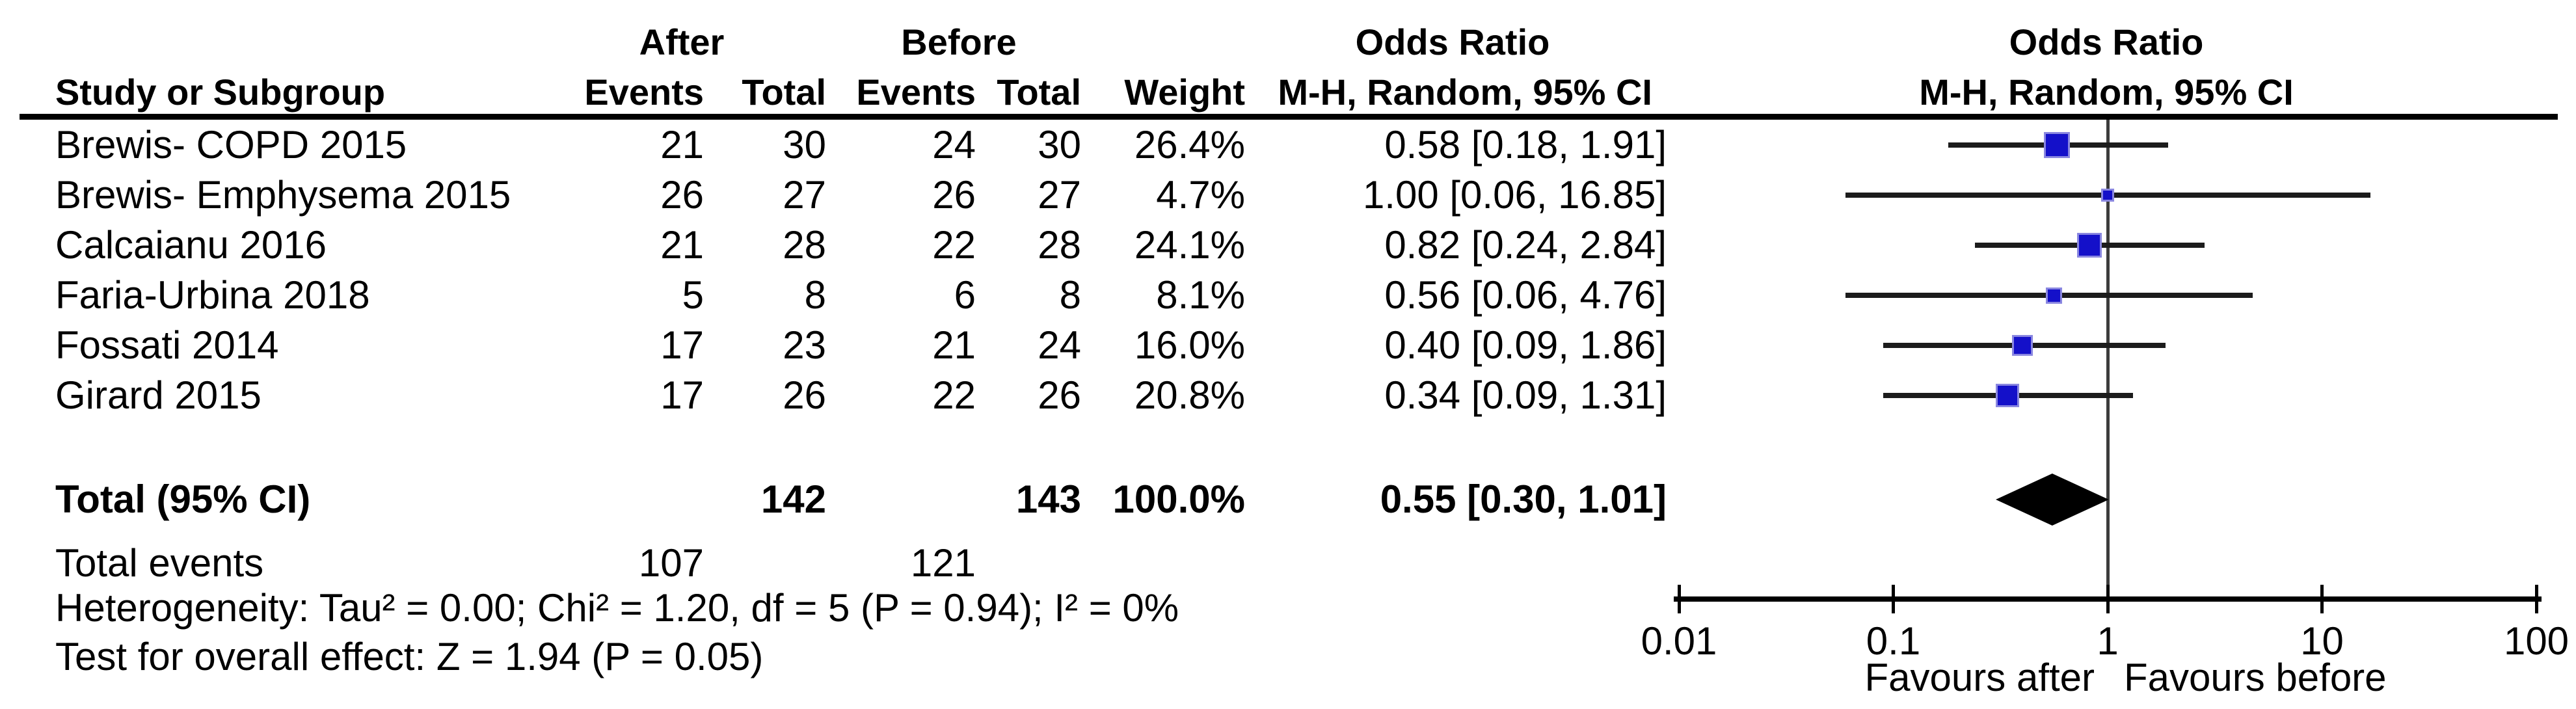  What do you see at coordinates (220, 93) in the screenshot?
I see `col-header-study: Study or Subgroup` at bounding box center [220, 93].